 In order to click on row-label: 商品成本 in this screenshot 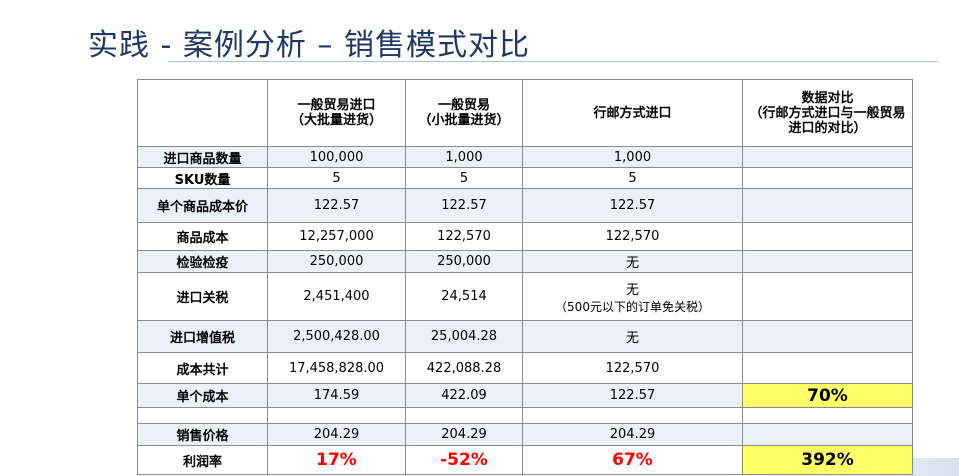, I will do `click(202, 236)`.